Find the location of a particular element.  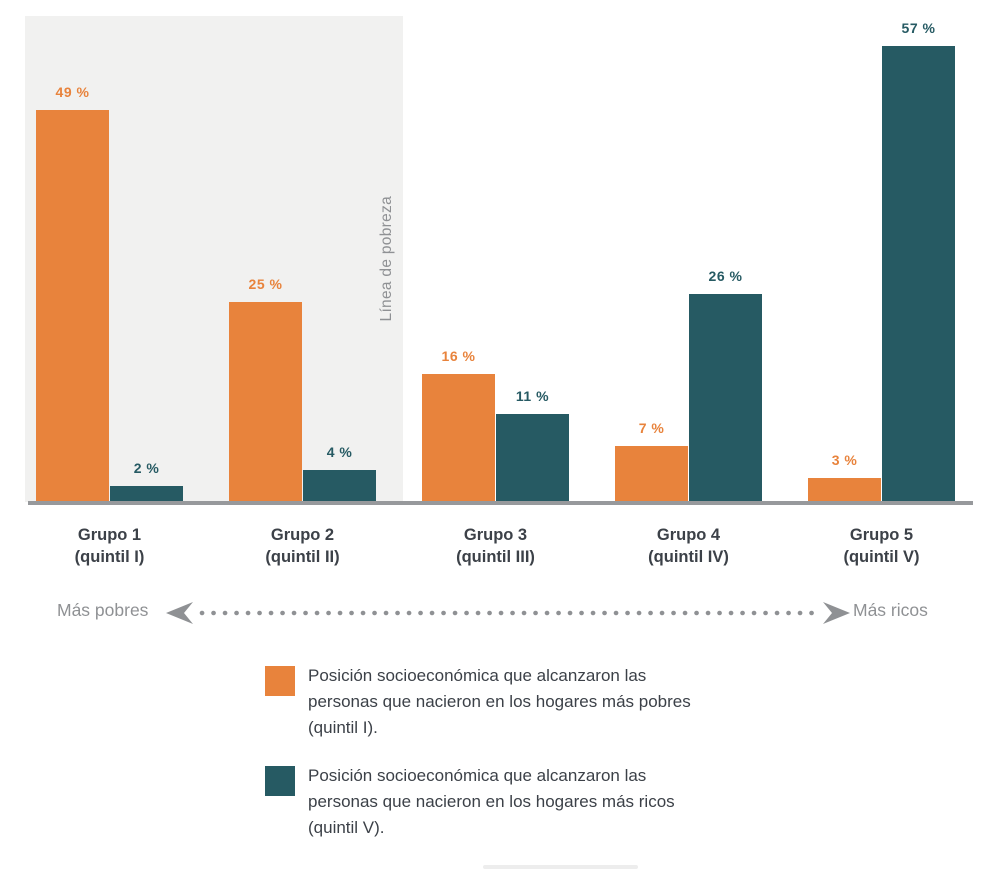

group-label-4: Grupo 4 (quintil IV) is located at coordinates (689, 546).